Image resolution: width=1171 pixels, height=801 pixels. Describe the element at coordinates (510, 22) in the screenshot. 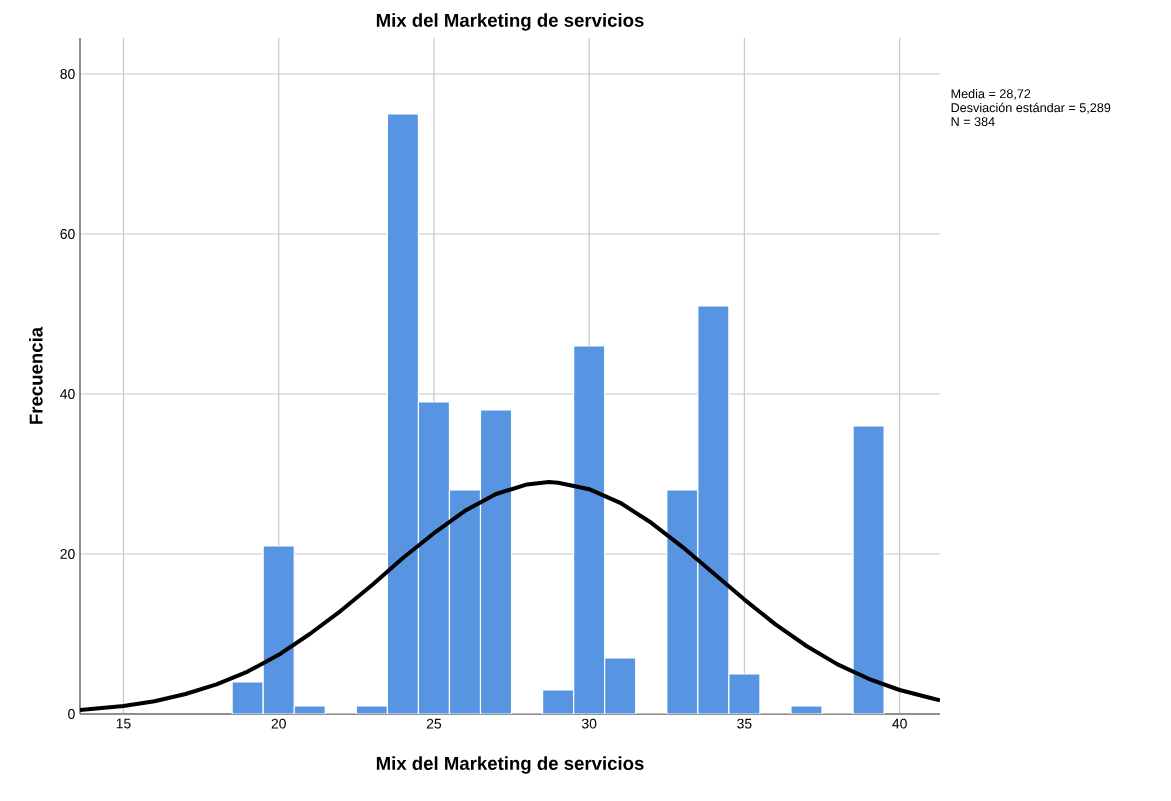

I see `chart-title: Mix del Marketing de servicios` at that location.